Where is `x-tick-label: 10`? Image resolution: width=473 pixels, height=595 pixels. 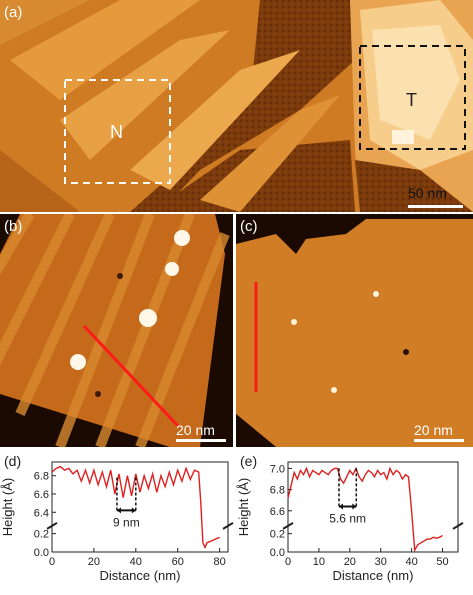
x-tick-label: 10 is located at coordinates (319, 562).